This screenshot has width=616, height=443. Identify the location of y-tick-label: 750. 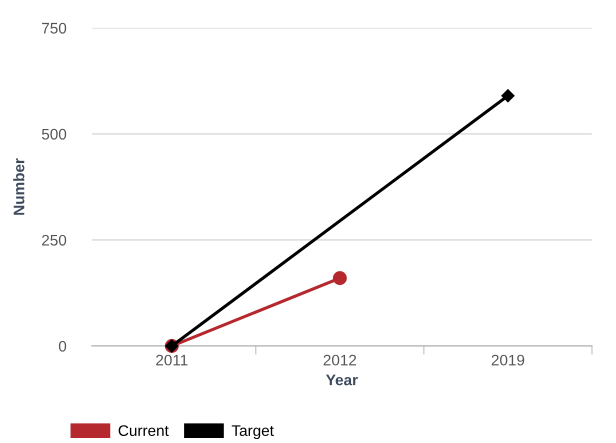
(54, 28).